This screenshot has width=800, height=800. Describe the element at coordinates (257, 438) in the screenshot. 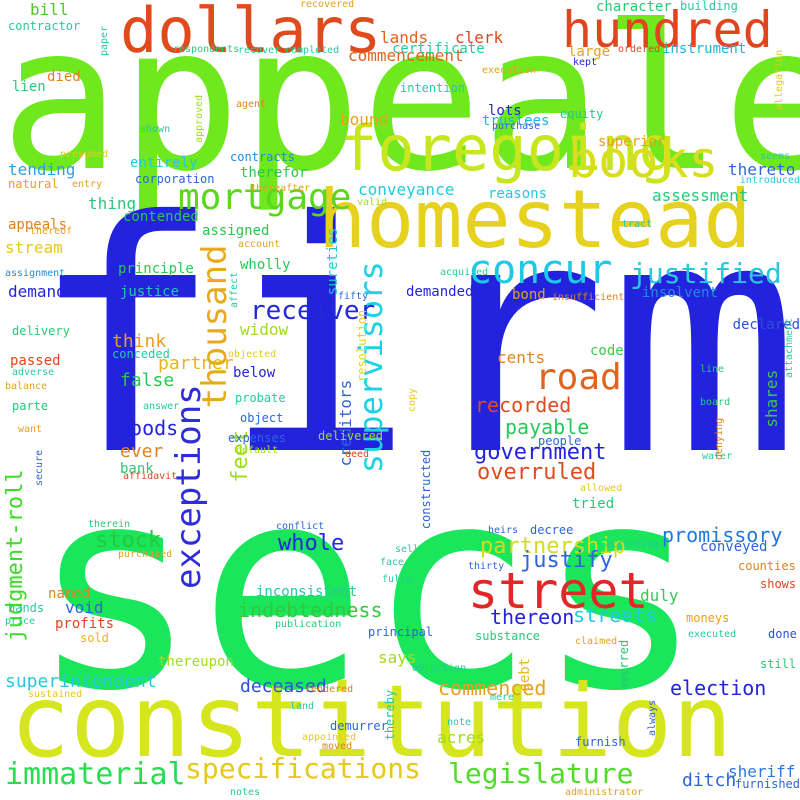

I see `word-expenses: expenses` at that location.